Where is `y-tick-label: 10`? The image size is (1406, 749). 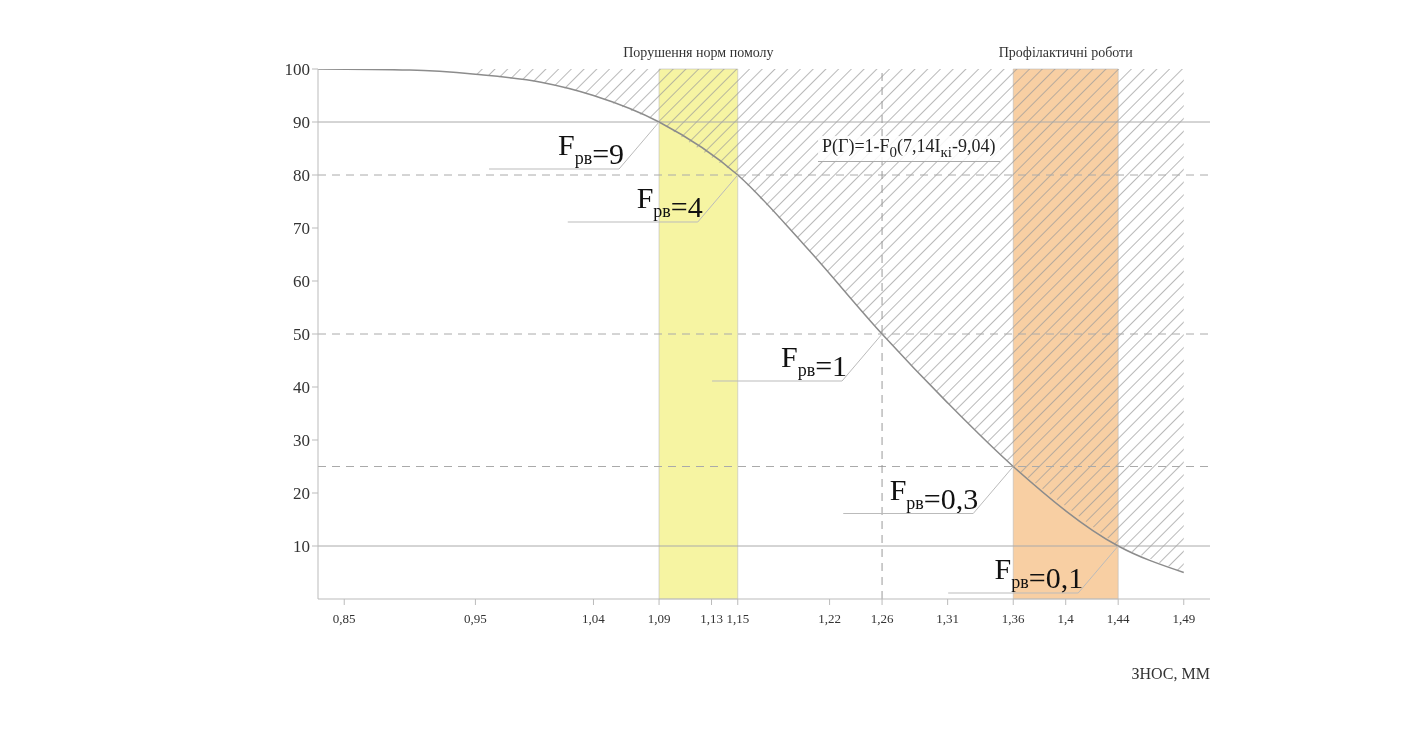
y-tick-label: 10 is located at coordinates (301, 547).